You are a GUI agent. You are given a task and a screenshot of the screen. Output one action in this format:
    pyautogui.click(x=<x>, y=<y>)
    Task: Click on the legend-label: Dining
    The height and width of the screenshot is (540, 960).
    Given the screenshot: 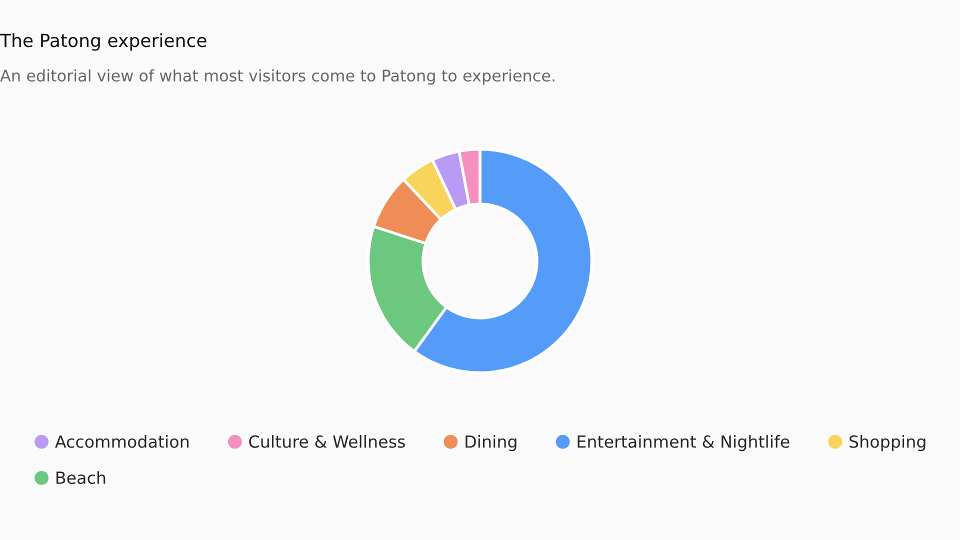 What is the action you would take?
    pyautogui.click(x=491, y=443)
    